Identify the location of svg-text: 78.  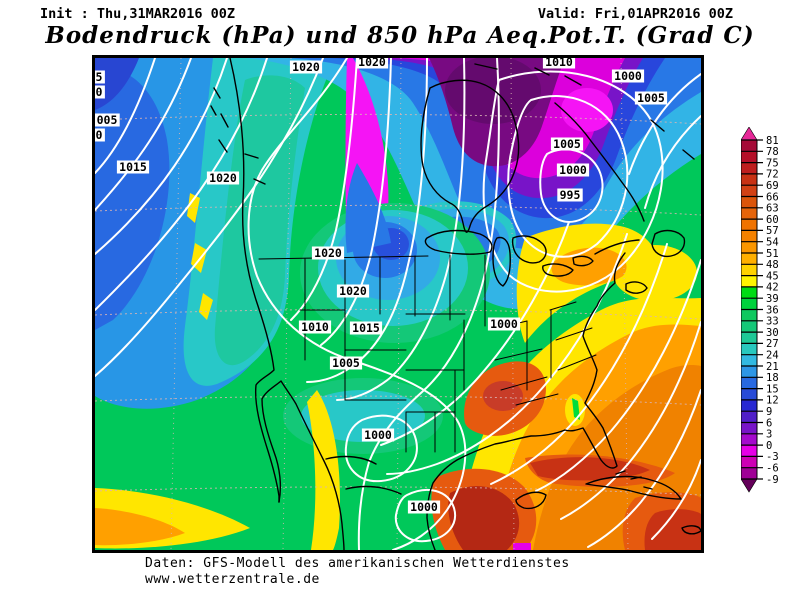
(772, 152).